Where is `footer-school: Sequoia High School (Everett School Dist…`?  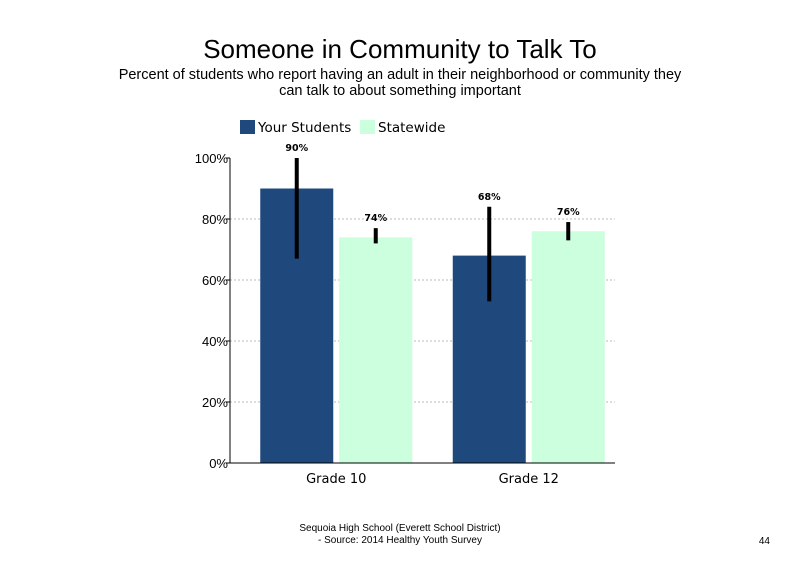 footer-school: Sequoia High School (Everett School Dist… is located at coordinates (400, 528).